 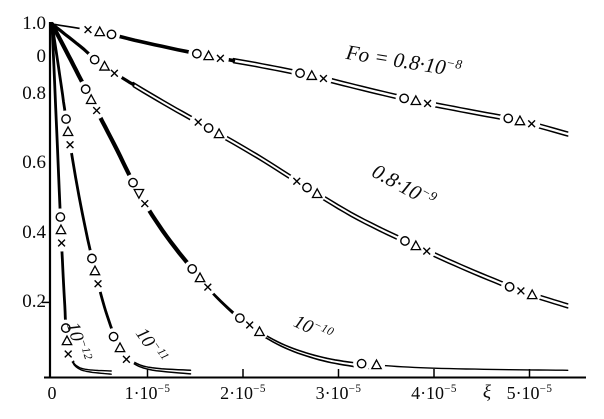 What do you see at coordinates (454, 63) in the screenshot?
I see `curve-label-exp: −8` at bounding box center [454, 63].